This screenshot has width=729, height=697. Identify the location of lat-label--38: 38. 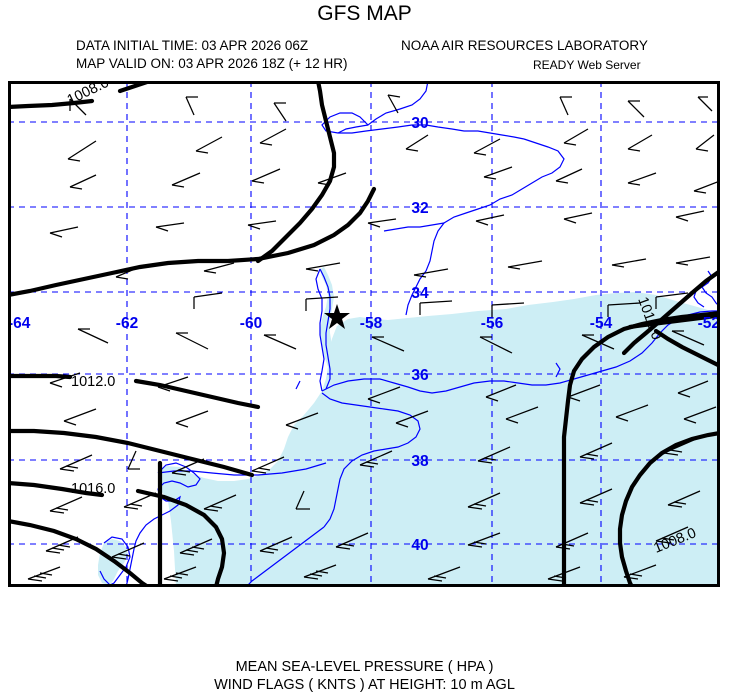
(420, 461).